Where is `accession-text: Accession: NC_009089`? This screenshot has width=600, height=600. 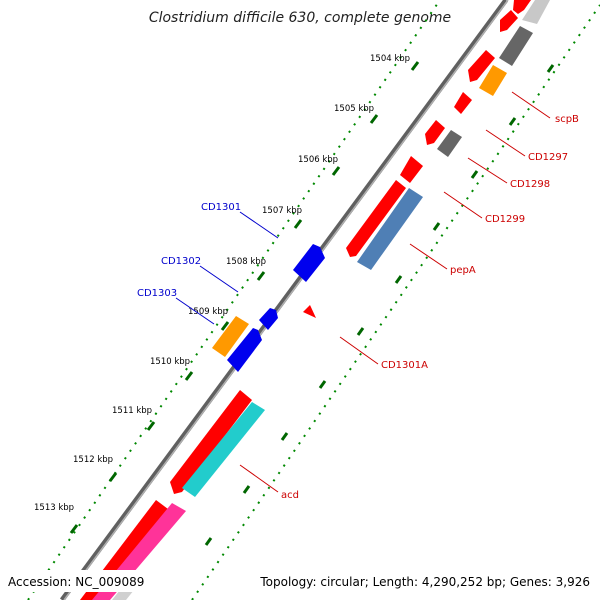
accession-text: Accession: NC_009089 is located at coordinates (76, 582).